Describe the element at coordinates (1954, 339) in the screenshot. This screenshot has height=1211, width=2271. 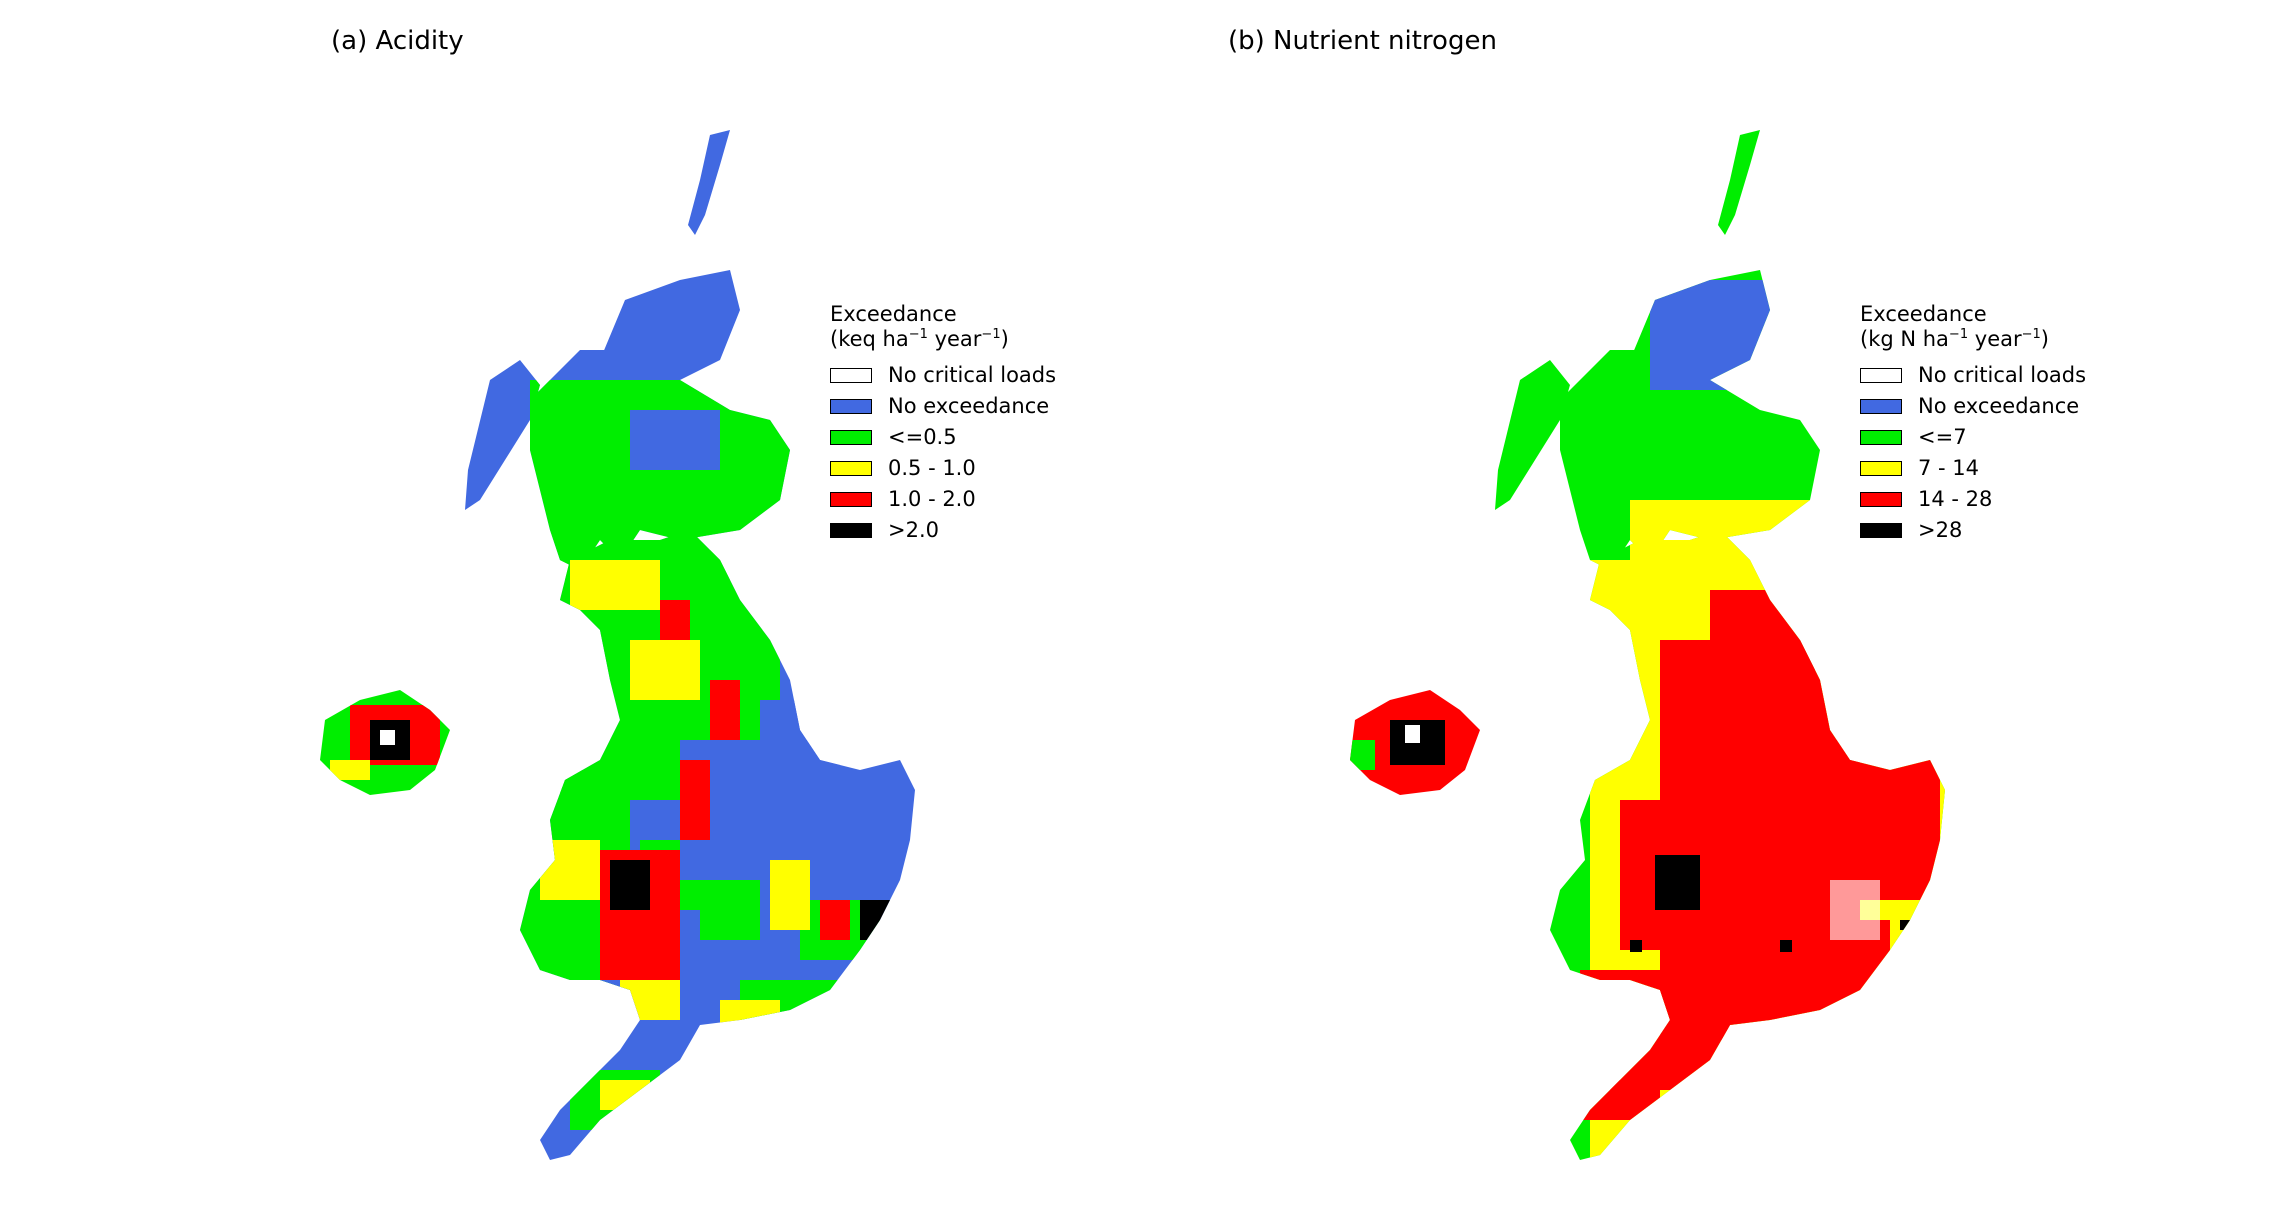
I see `legend-units: (kg N ha−1 year−1)` at that location.